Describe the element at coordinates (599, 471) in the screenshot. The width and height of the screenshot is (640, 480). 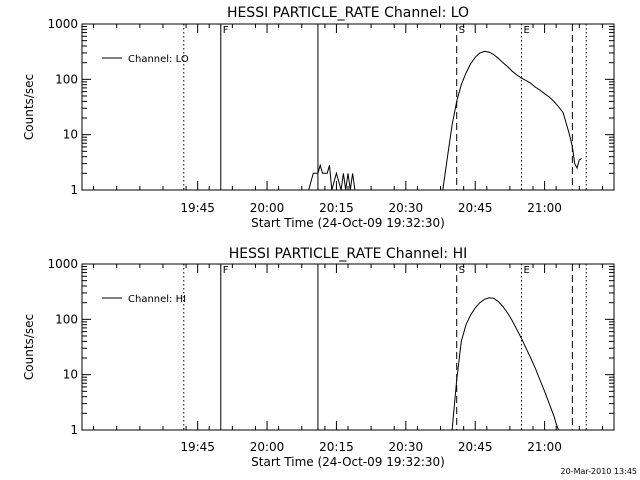
I see `plot-timestamp: 20-Mar-2010 13:45` at that location.